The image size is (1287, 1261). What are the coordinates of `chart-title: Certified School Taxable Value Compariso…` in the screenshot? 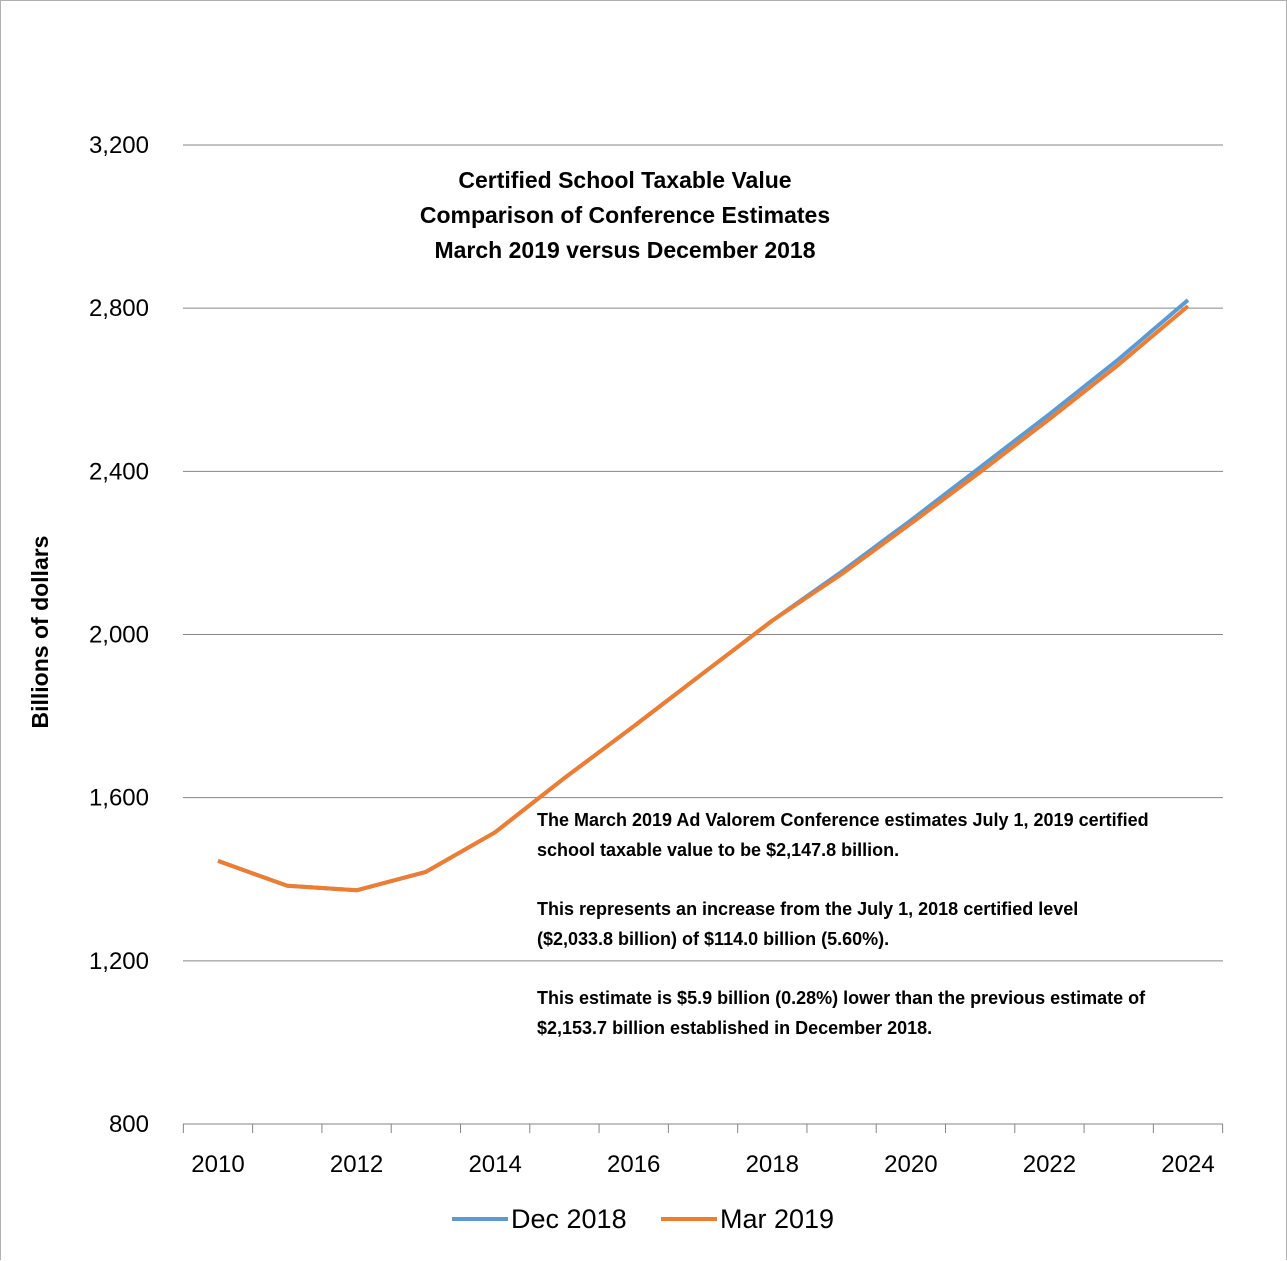 It's located at (625, 215).